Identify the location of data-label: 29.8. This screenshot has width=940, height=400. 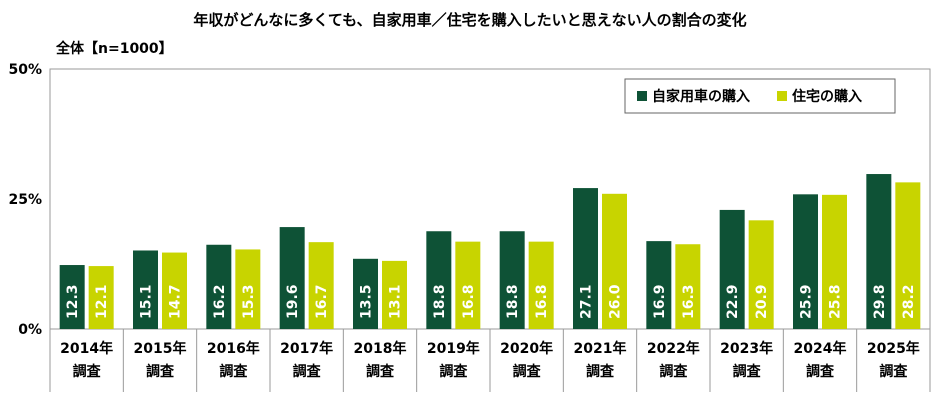
(880, 301).